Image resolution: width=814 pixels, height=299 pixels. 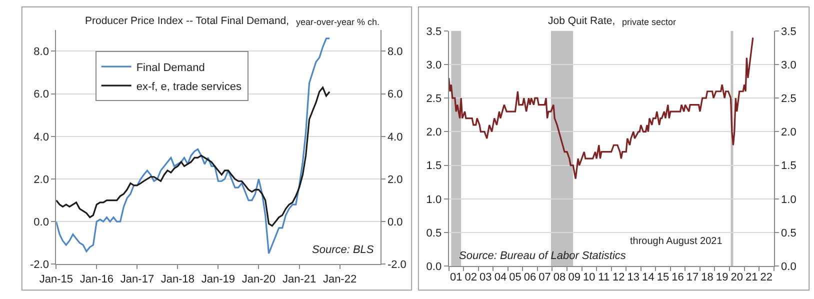 I want to click on annotation: Source: Bureau of Labor Statistics, so click(x=542, y=256).